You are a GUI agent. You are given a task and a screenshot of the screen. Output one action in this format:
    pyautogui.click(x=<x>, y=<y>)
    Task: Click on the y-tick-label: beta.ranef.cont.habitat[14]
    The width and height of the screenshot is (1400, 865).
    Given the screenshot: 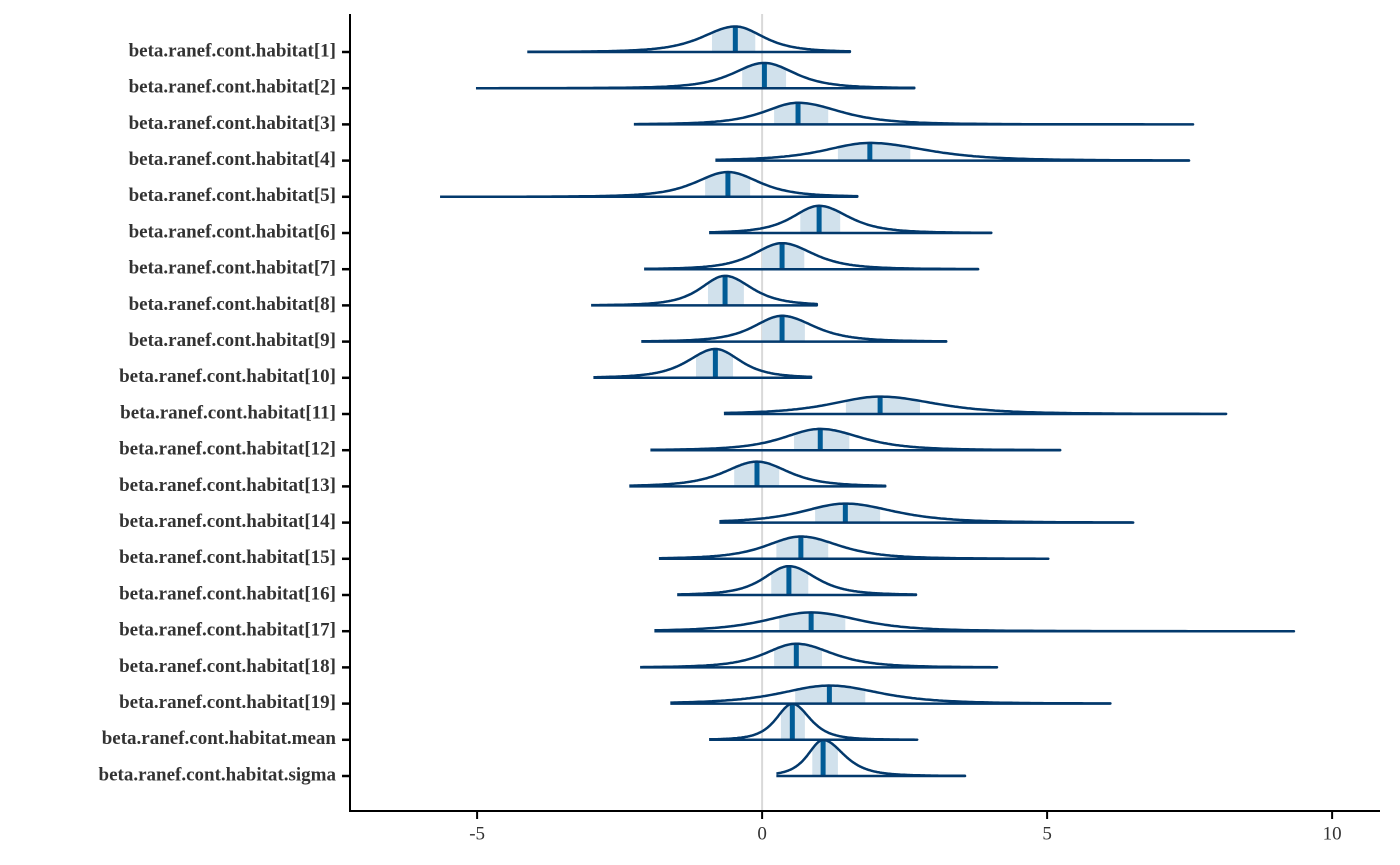 What is the action you would take?
    pyautogui.click(x=227, y=521)
    